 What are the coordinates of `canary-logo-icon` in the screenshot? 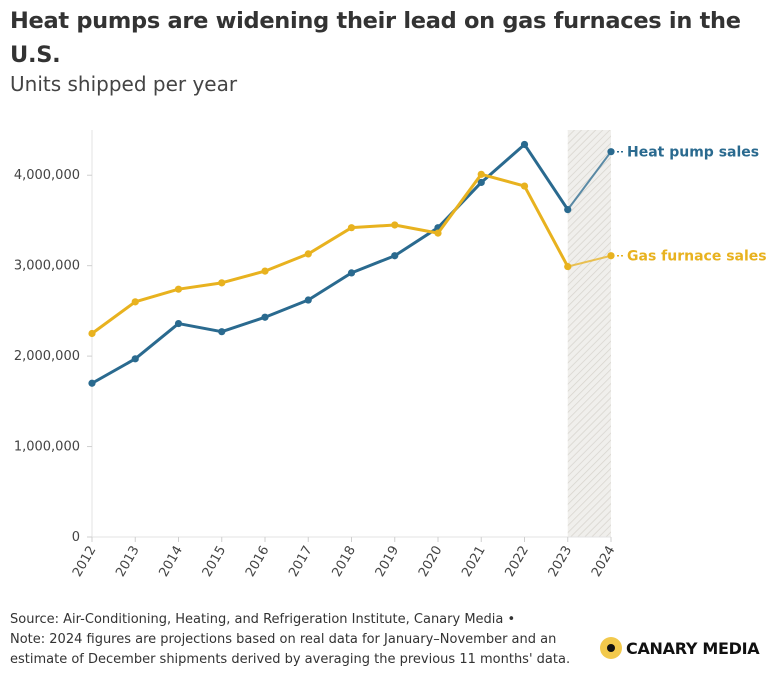 It's located at (611, 648).